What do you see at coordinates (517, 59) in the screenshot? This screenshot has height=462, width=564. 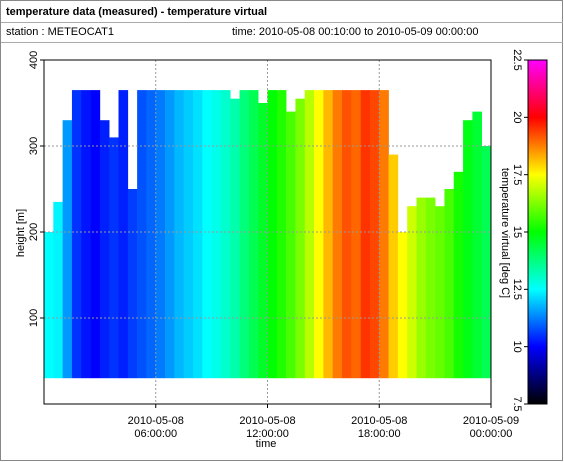 I see `colorbar-tick-label: 22.5` at bounding box center [517, 59].